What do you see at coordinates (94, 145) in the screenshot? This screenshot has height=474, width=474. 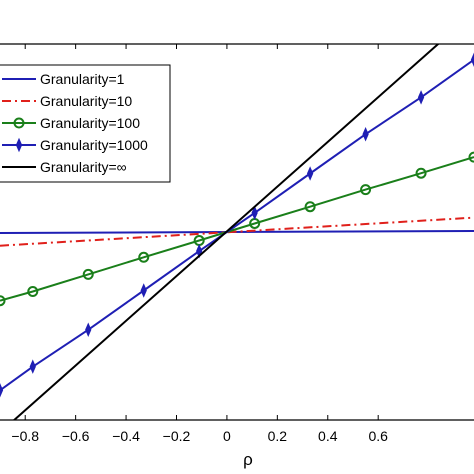 I see `legend-label: Granularity=1000` at bounding box center [94, 145].